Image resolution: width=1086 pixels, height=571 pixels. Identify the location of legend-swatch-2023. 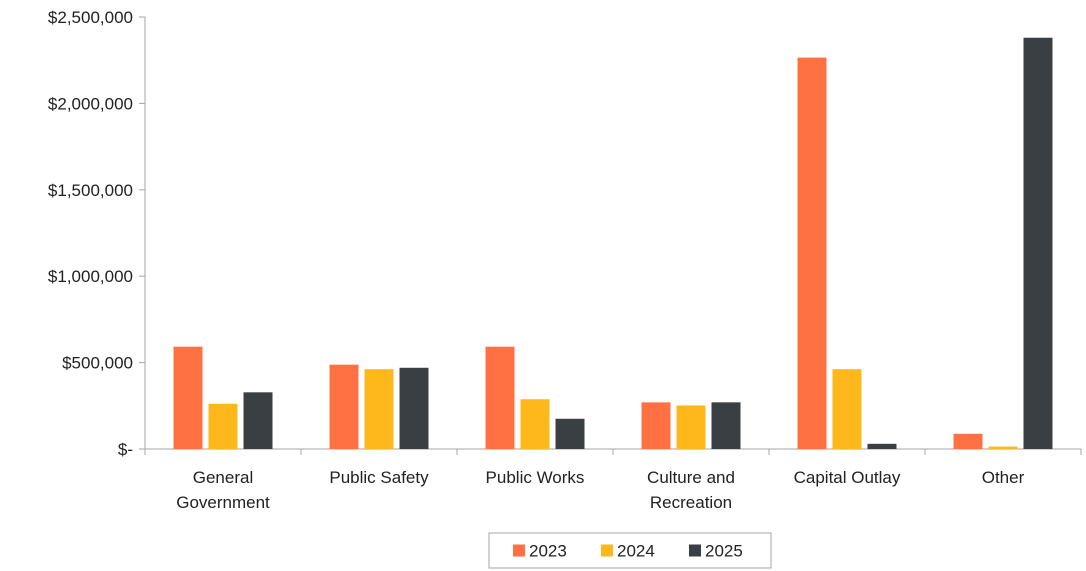
(519, 550).